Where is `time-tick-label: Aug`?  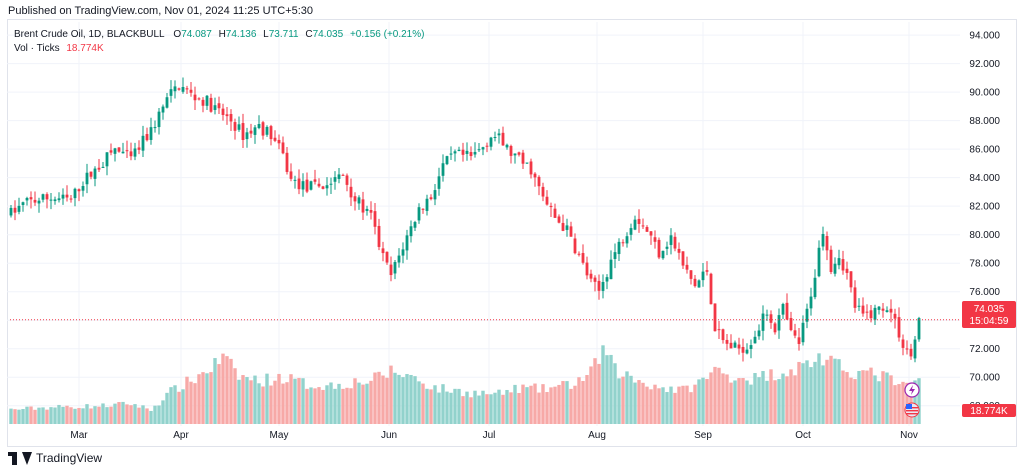 time-tick-label: Aug is located at coordinates (597, 435).